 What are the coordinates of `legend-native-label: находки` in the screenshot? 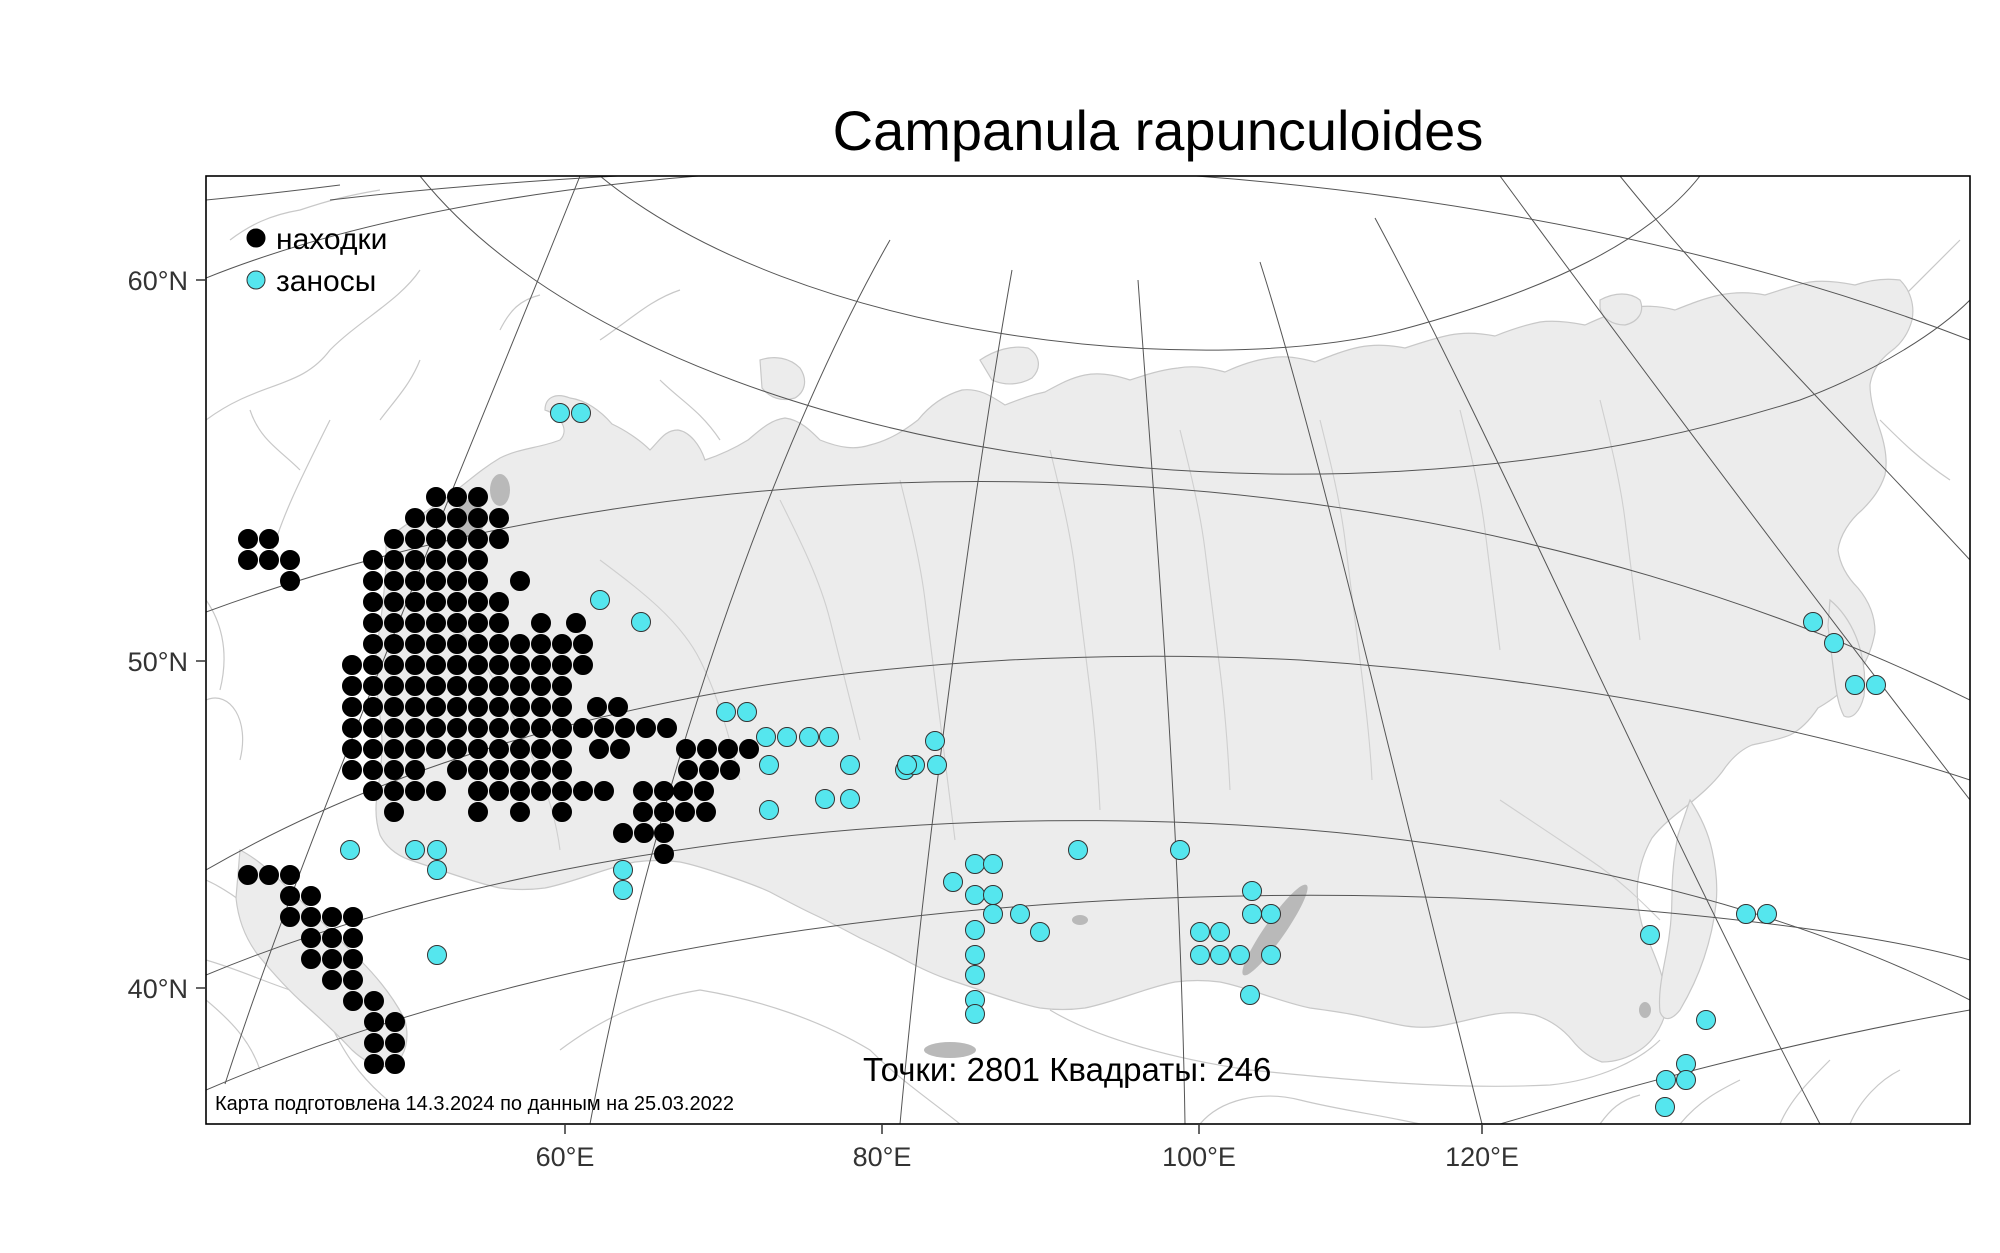 It's located at (331, 239).